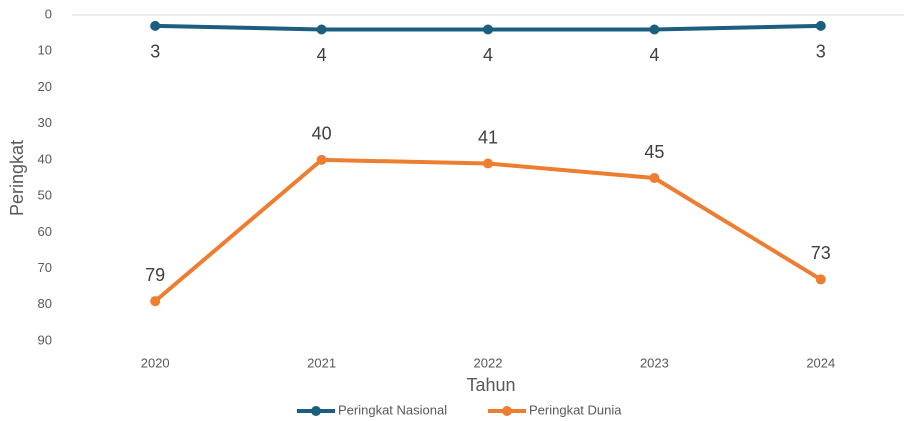 The width and height of the screenshot is (904, 421). What do you see at coordinates (45, 86) in the screenshot?
I see `y-tick-label: 20` at bounding box center [45, 86].